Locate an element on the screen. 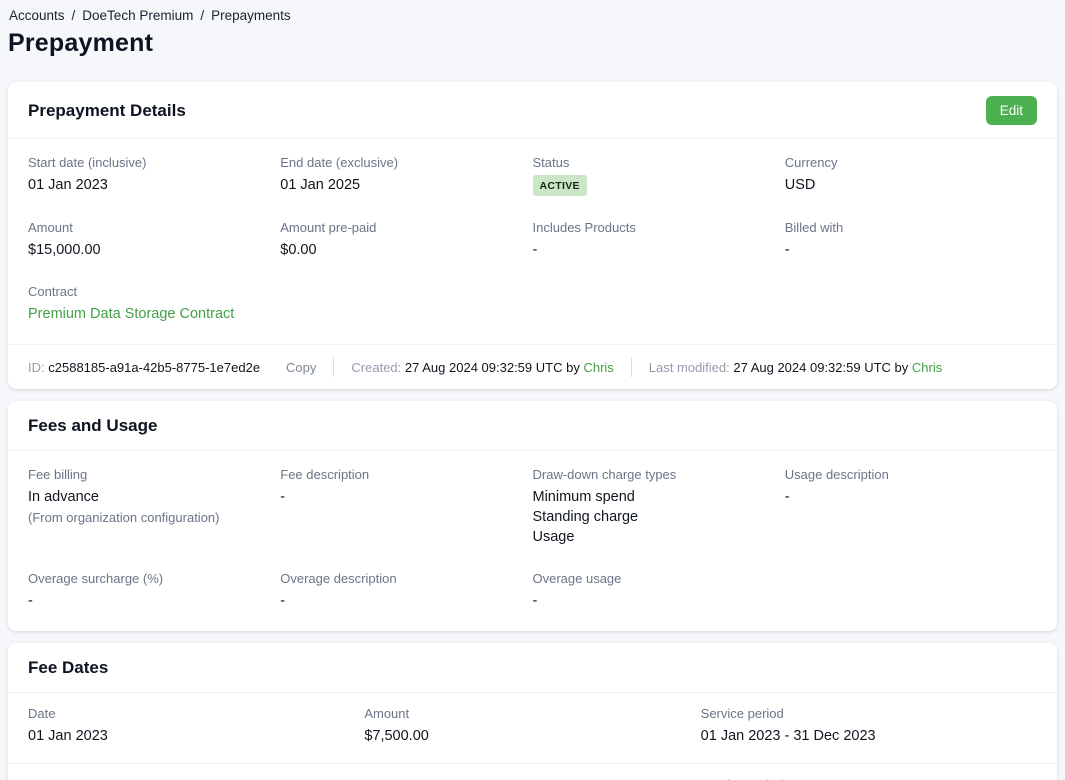 The height and width of the screenshot is (780, 1065). modified-user-link: Chris is located at coordinates (927, 367).